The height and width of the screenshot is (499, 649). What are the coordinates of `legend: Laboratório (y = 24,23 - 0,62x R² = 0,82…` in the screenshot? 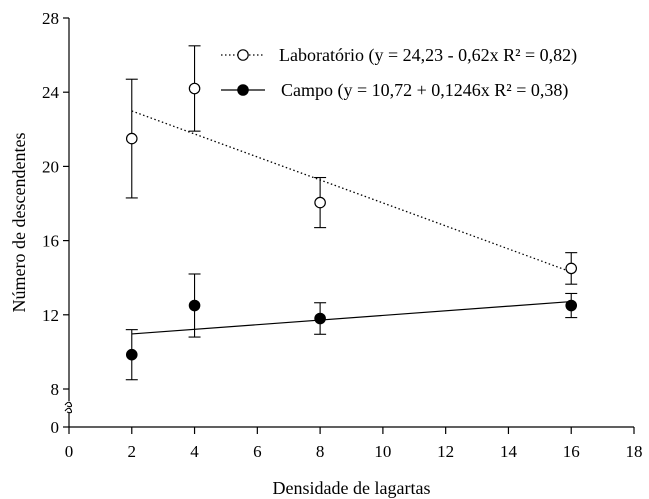 It's located at (399, 73).